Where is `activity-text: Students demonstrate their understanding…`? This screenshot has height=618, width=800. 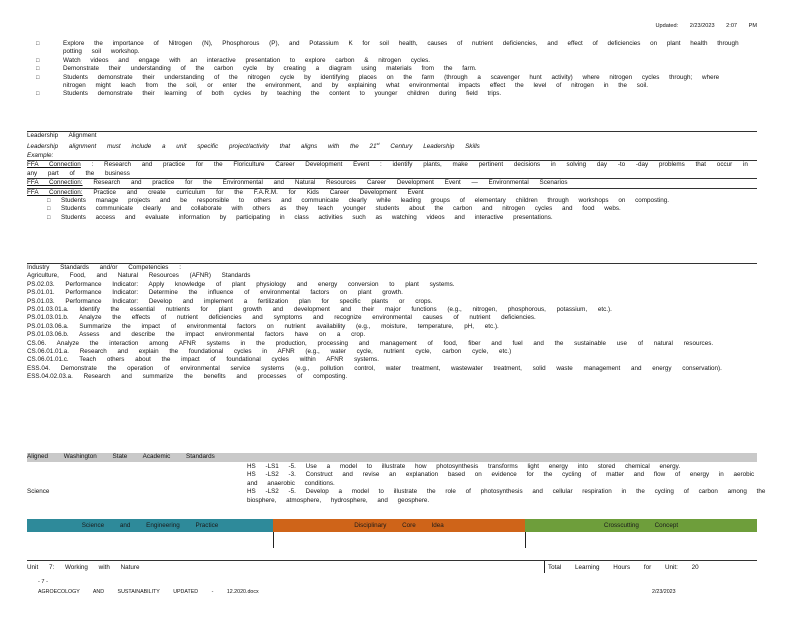
activity-text: Students demonstrate their understanding… is located at coordinates (391, 81).